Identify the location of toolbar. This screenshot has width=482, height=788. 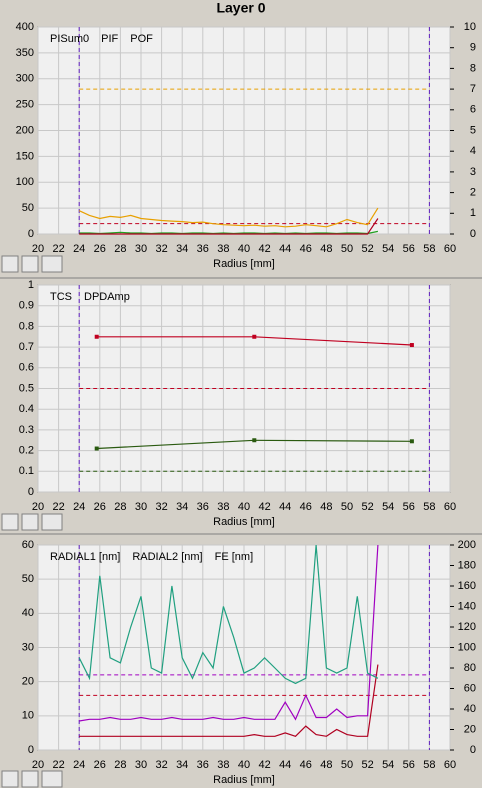
(32, 521).